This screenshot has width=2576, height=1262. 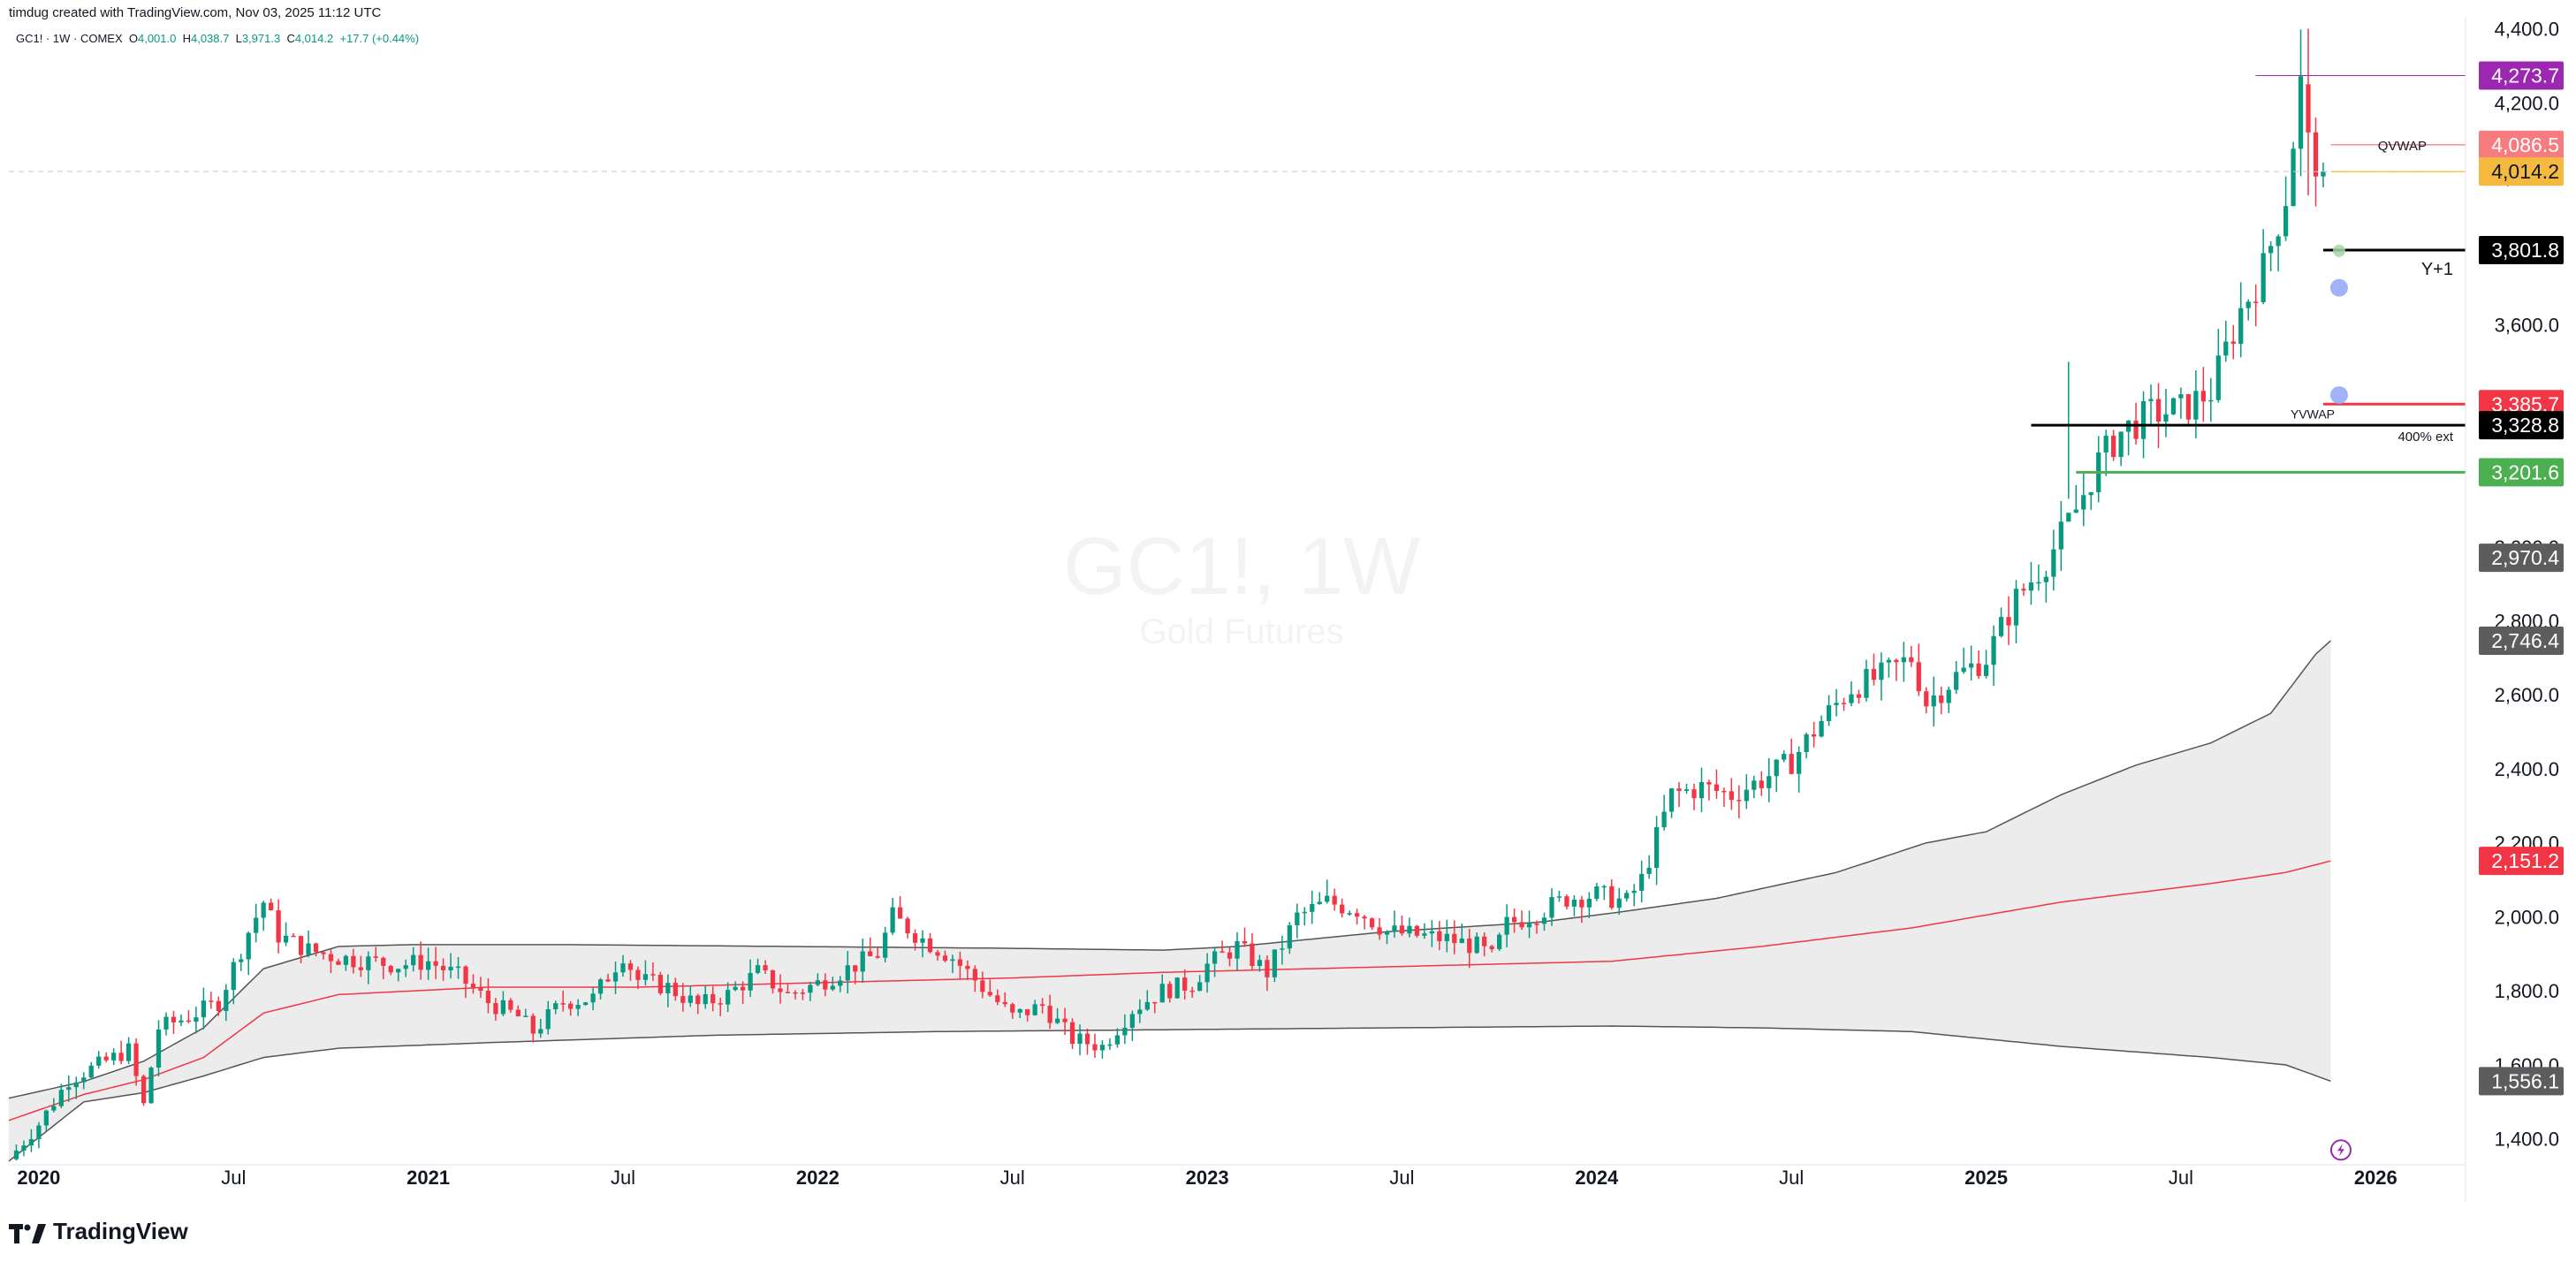 What do you see at coordinates (69, 38) in the screenshot?
I see `symbol-line: GC1! · 1W · COMEX` at bounding box center [69, 38].